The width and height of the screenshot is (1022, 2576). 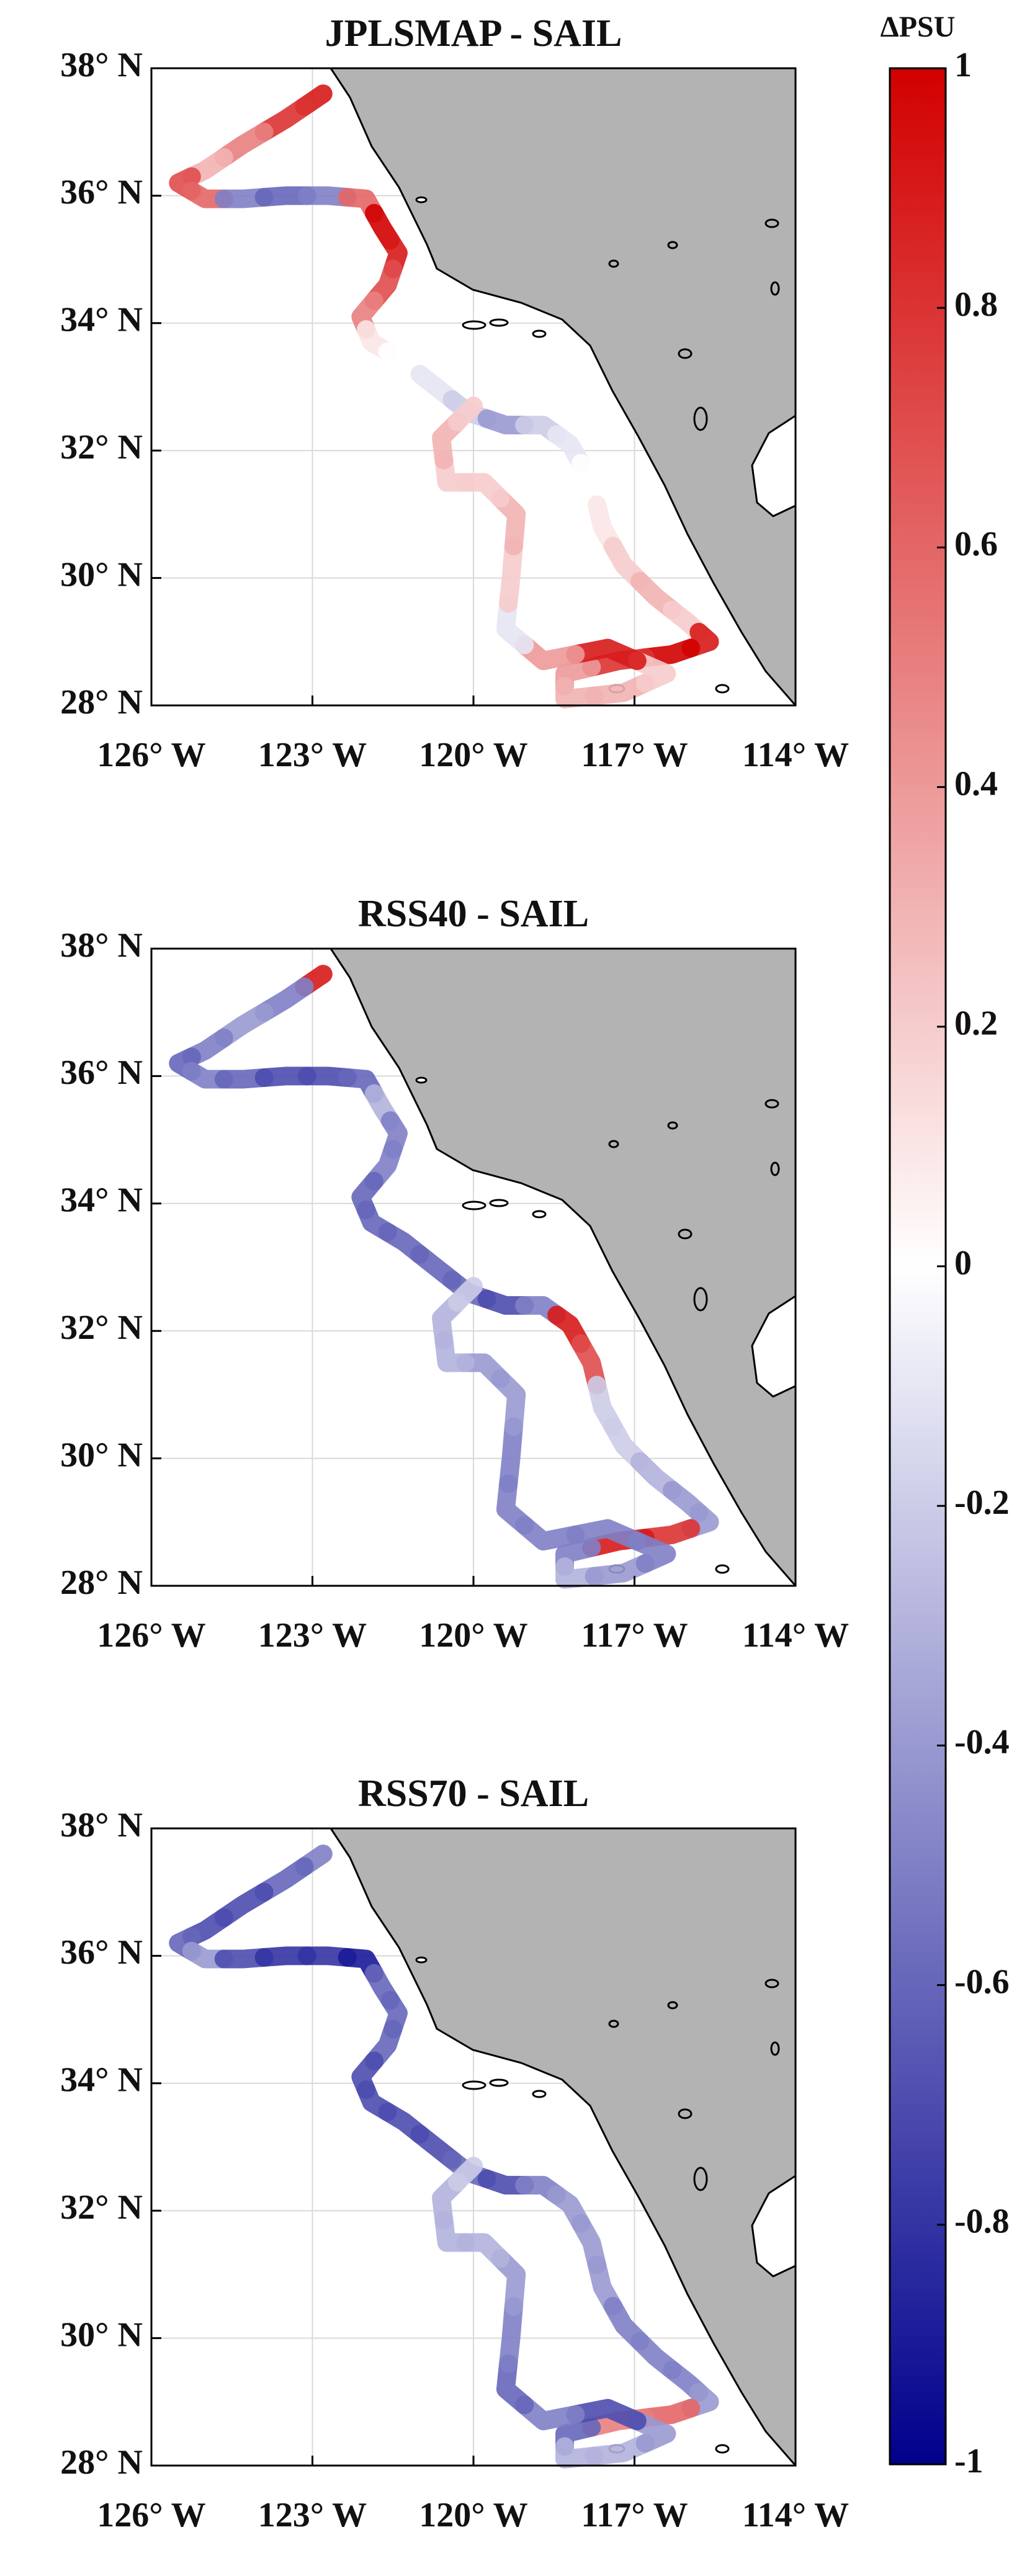 What do you see at coordinates (982, 1981) in the screenshot?
I see `colorbar-tick-label: -0.6` at bounding box center [982, 1981].